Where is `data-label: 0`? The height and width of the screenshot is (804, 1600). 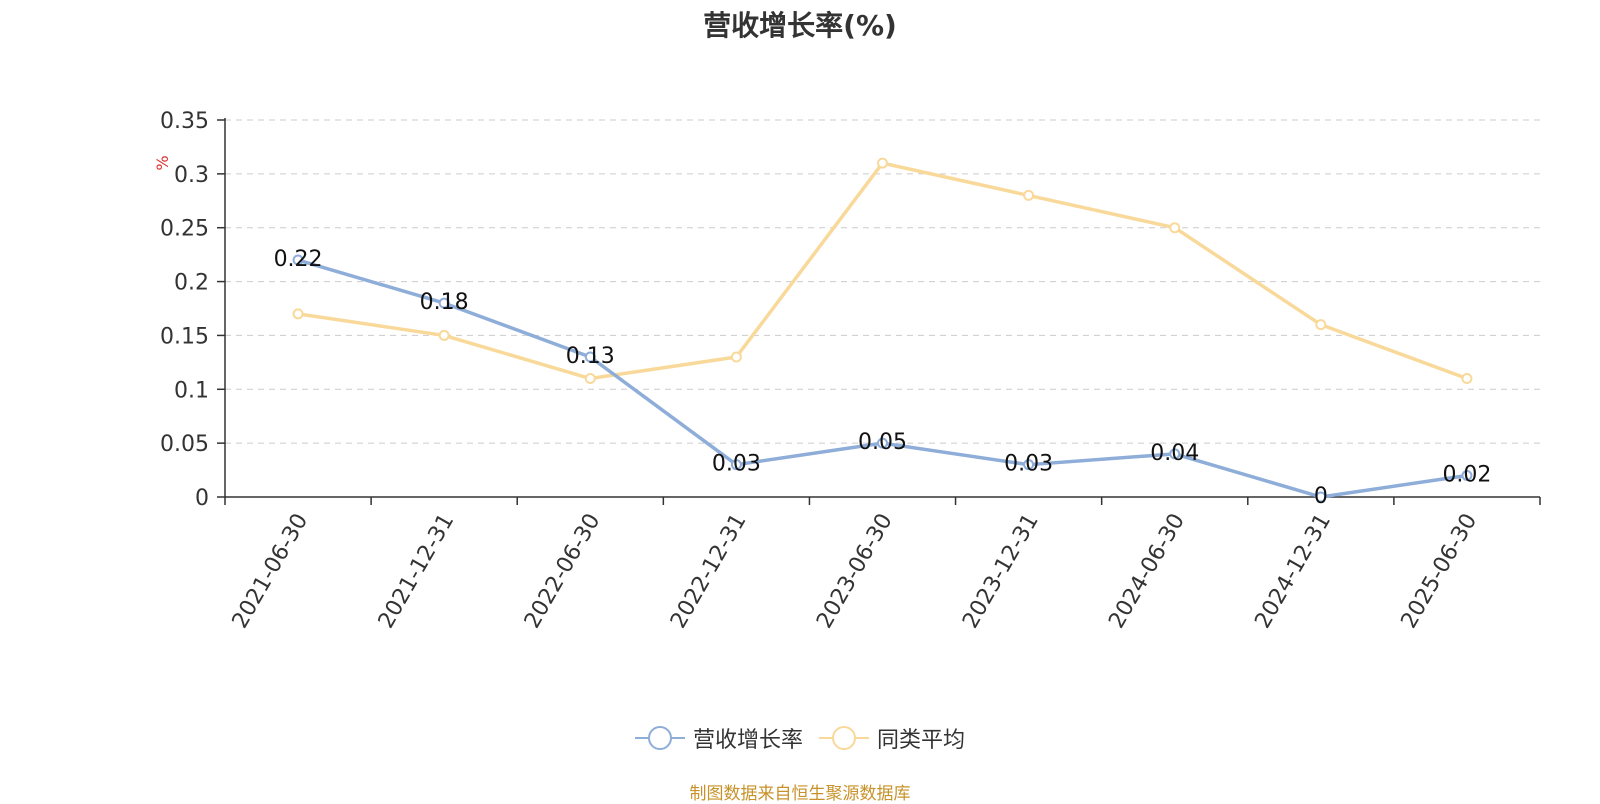
data-label: 0 is located at coordinates (1321, 496).